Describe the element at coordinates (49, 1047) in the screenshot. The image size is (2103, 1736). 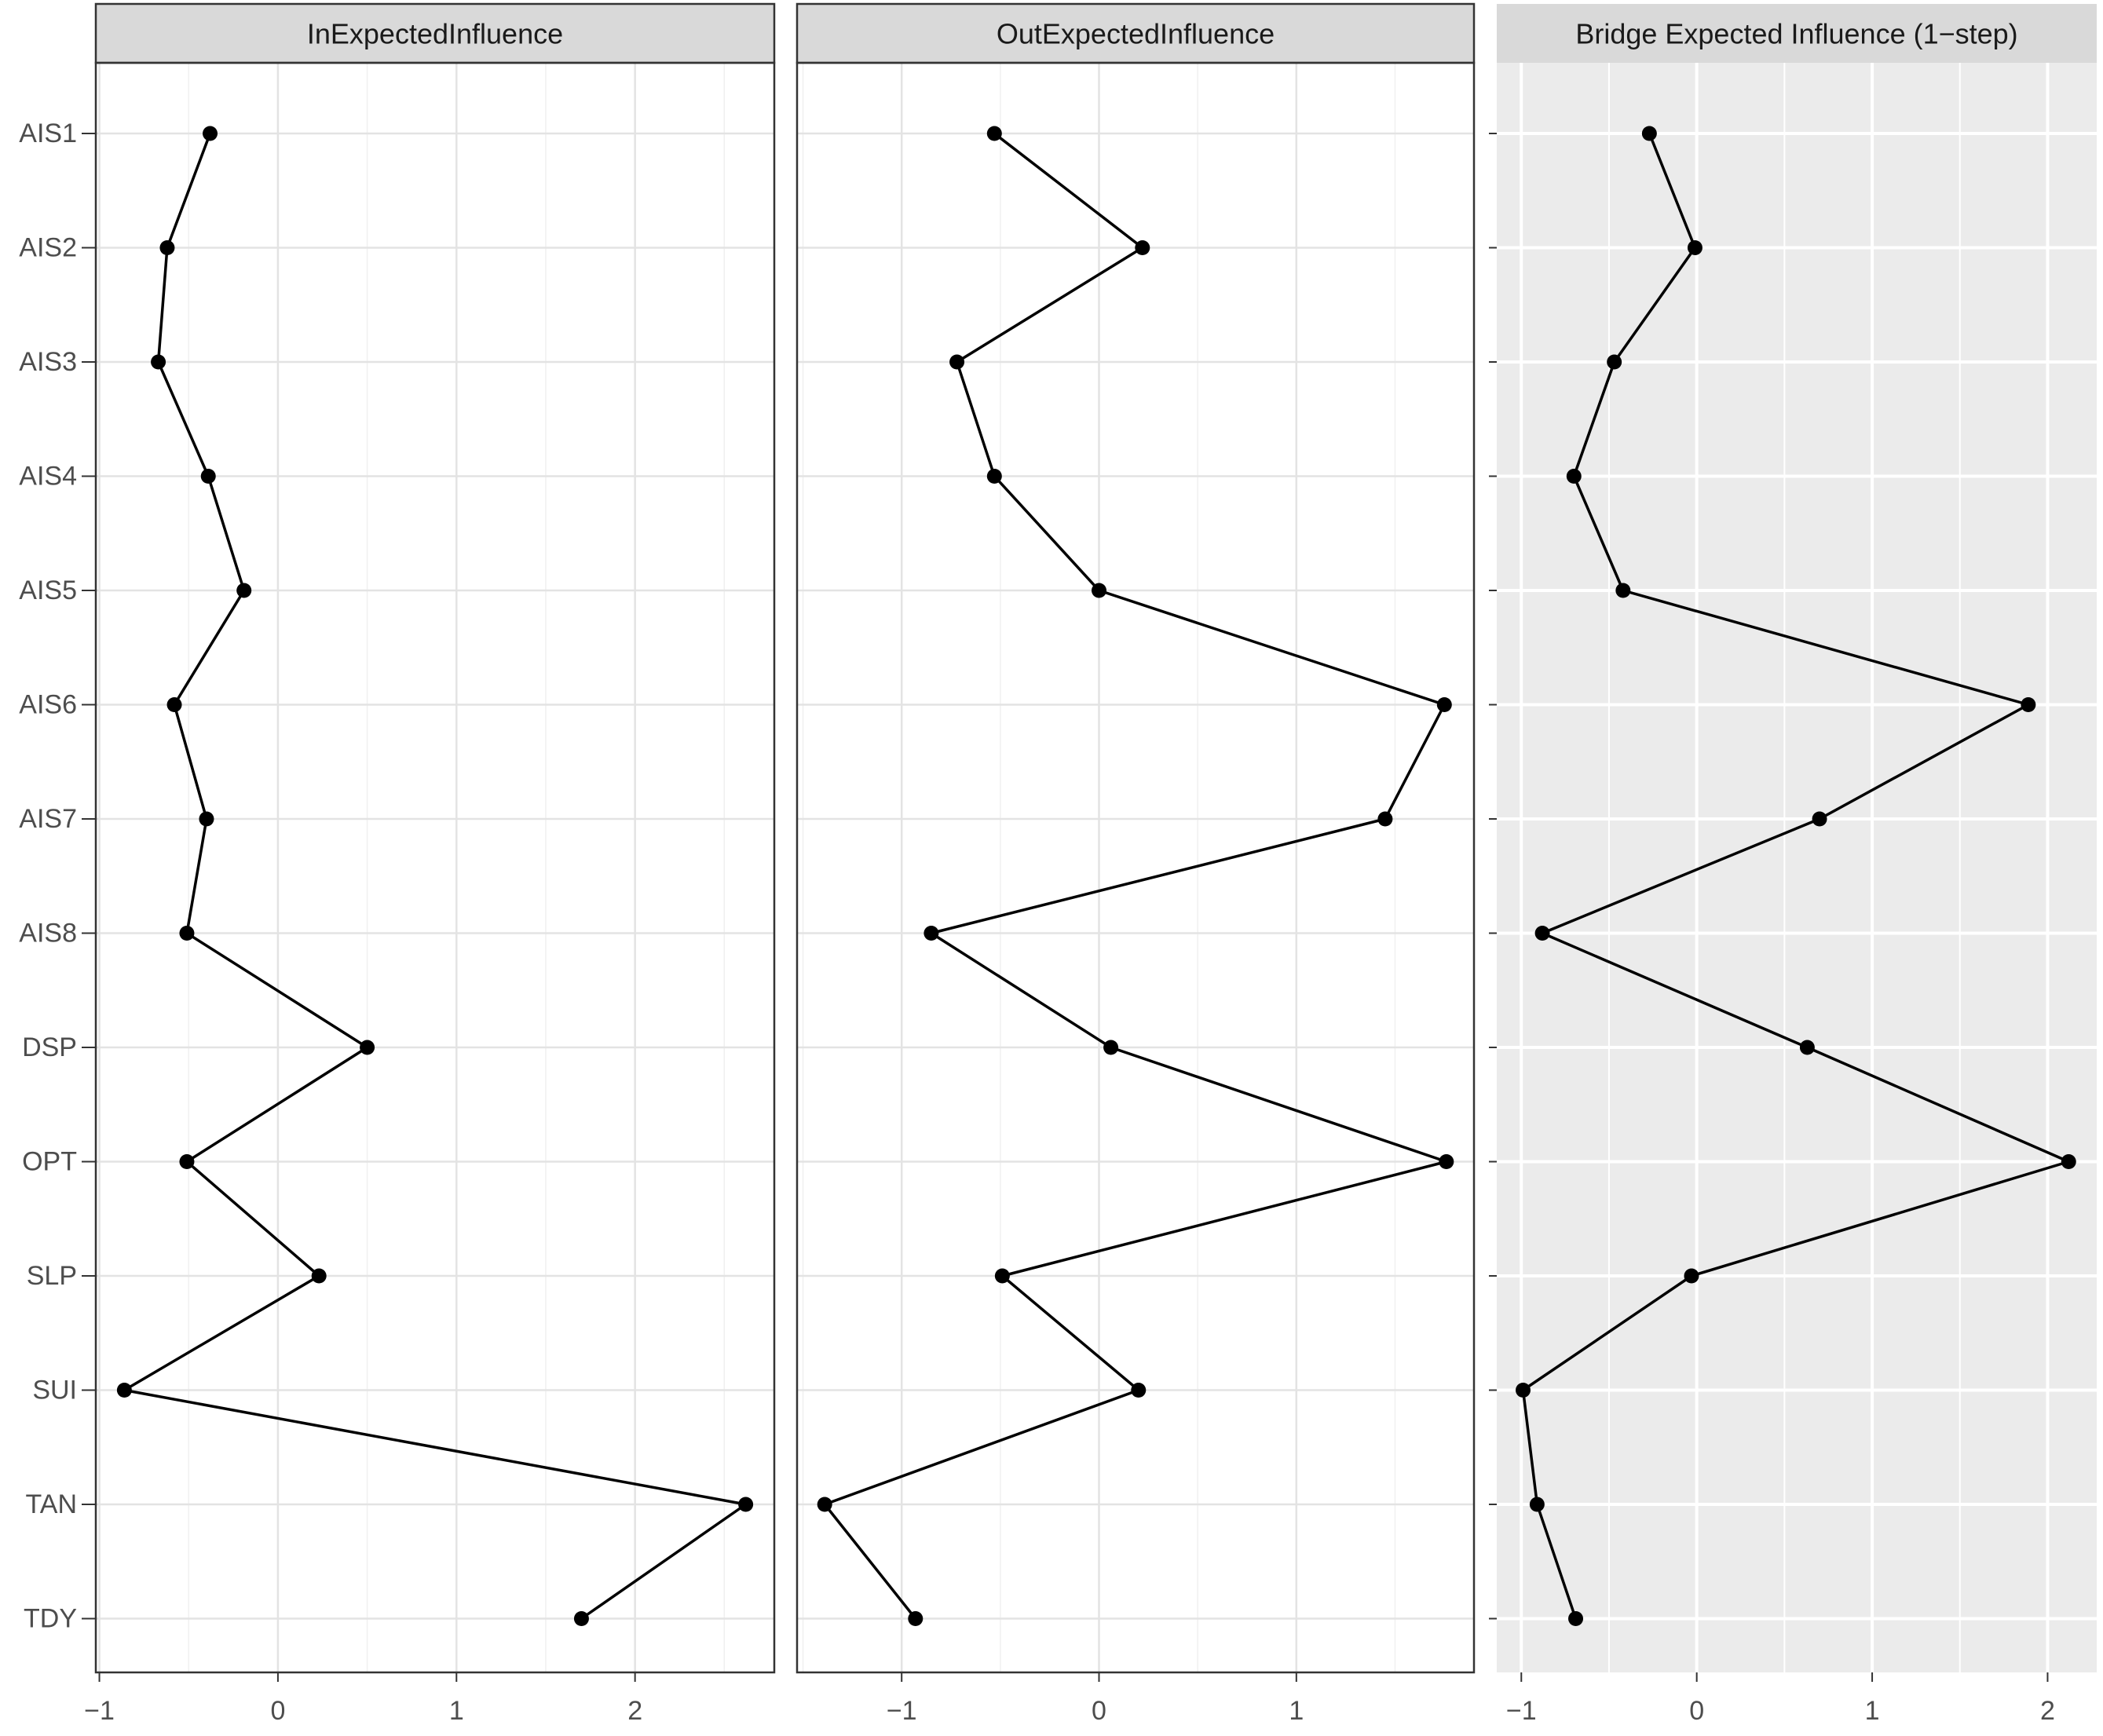
I see `y-tick-label-dsp: DSP` at that location.